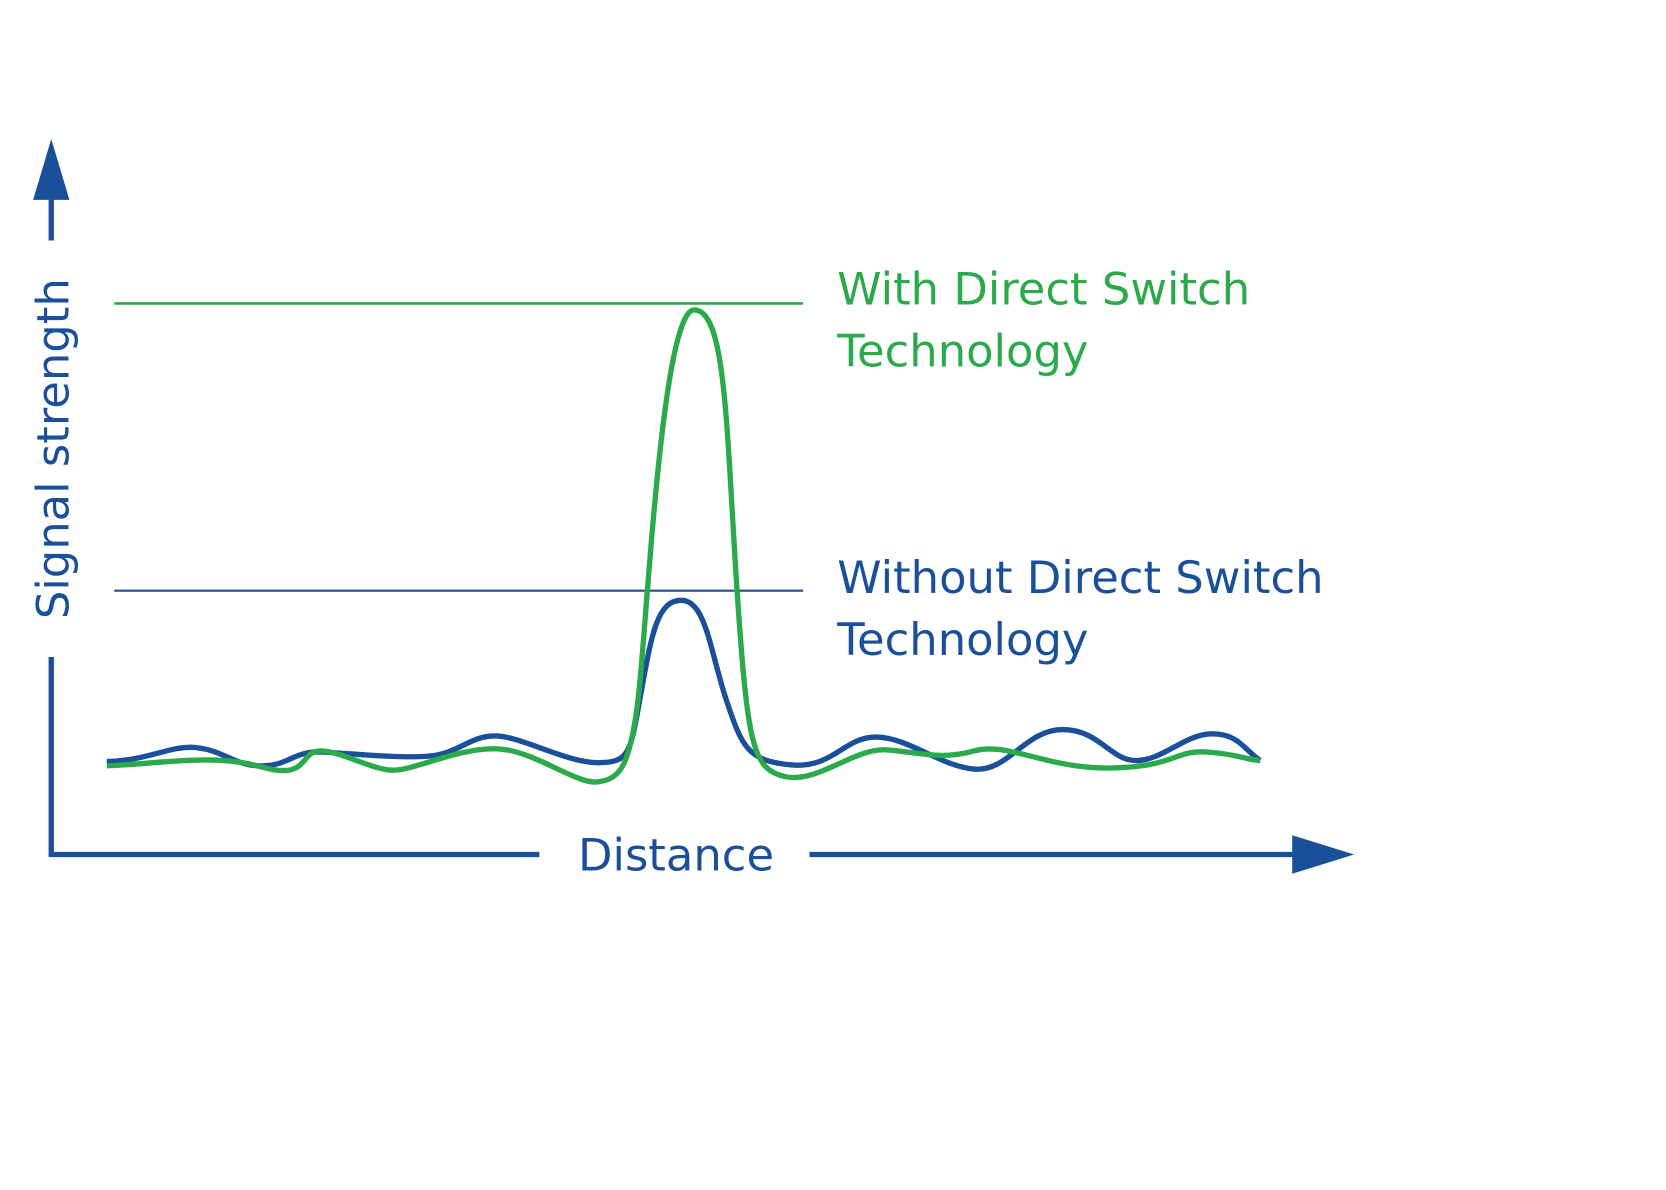  What do you see at coordinates (51, 169) in the screenshot?
I see `y-arrow` at bounding box center [51, 169].